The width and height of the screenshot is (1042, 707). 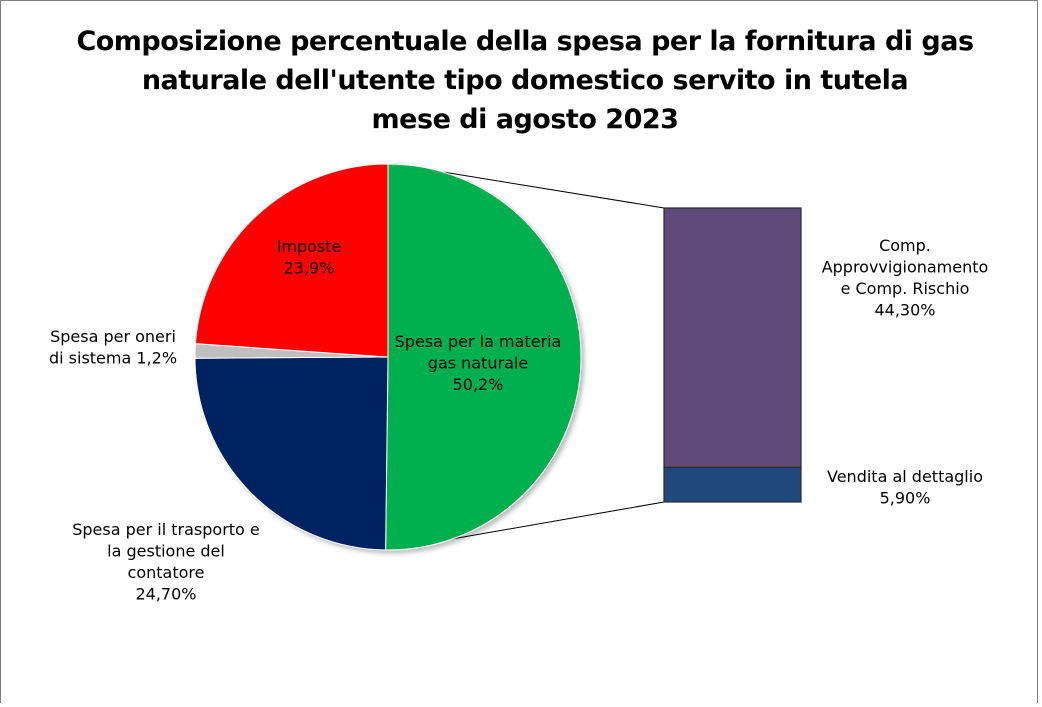 What do you see at coordinates (309, 257) in the screenshot?
I see `pie-slice-label-3: Imposte 23,9%` at bounding box center [309, 257].